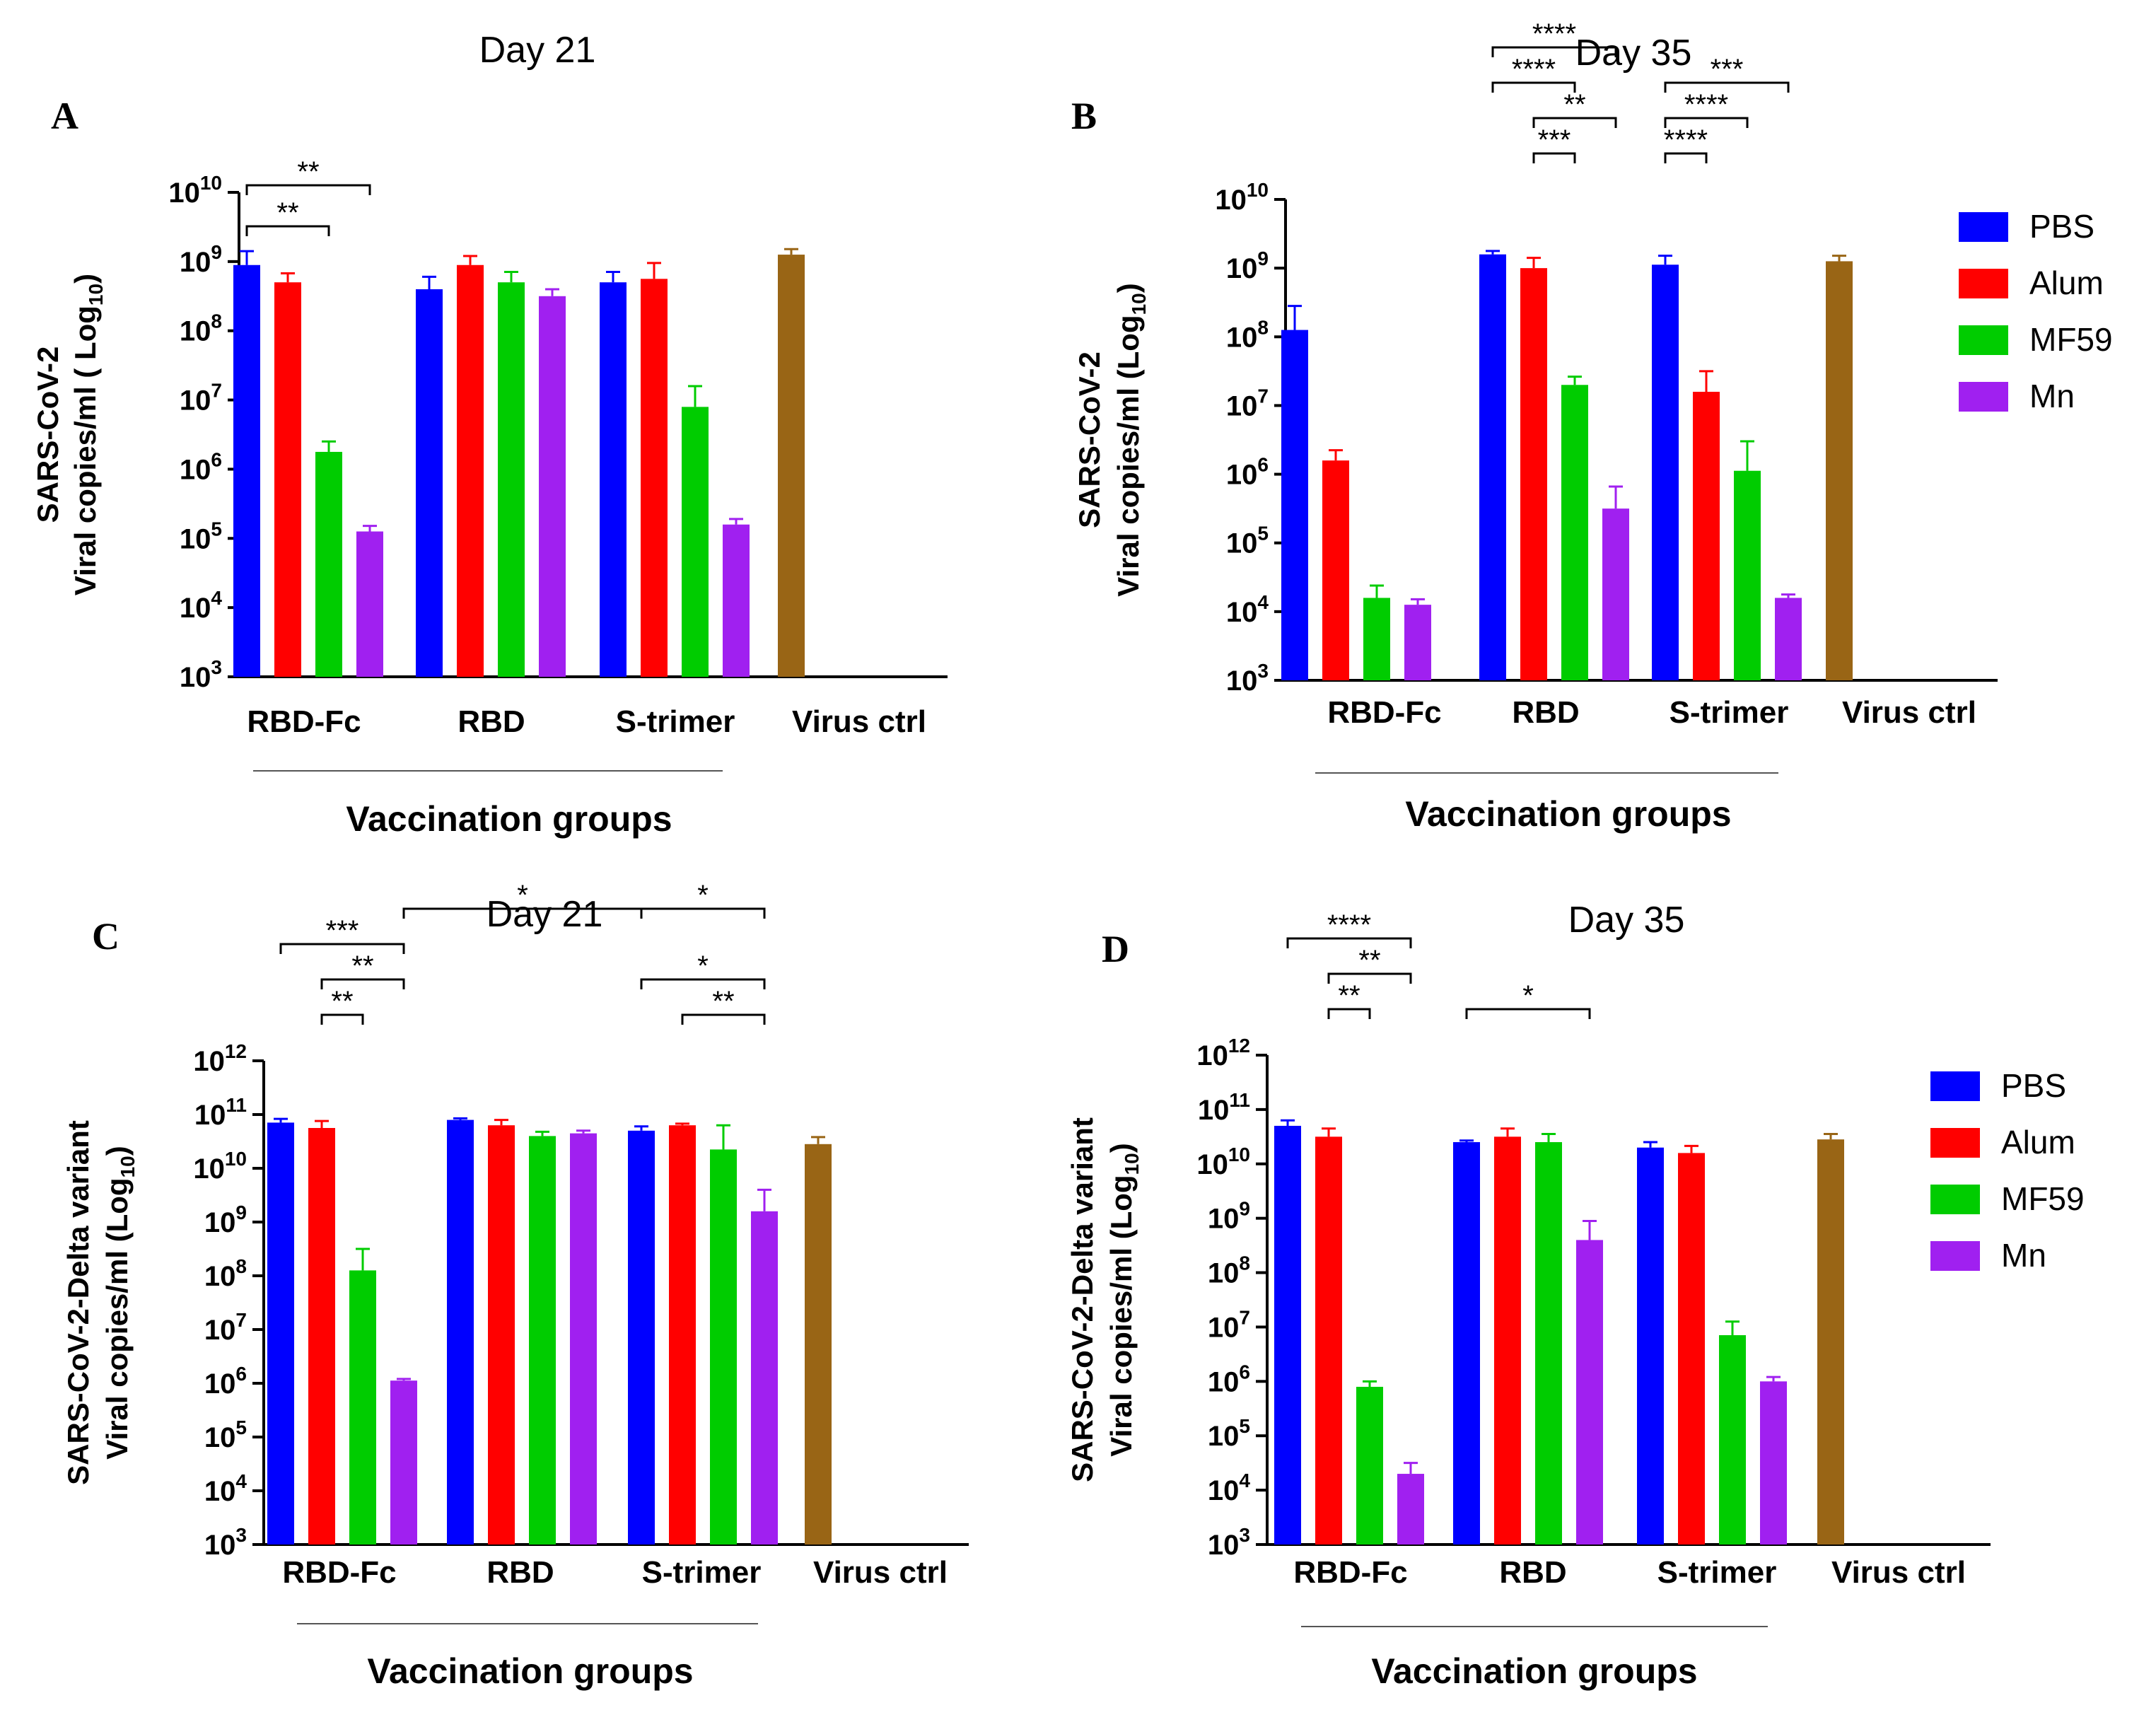 This screenshot has height=1710, width=2156. I want to click on y-tick-label: 10¹¹, so click(1224, 1107).